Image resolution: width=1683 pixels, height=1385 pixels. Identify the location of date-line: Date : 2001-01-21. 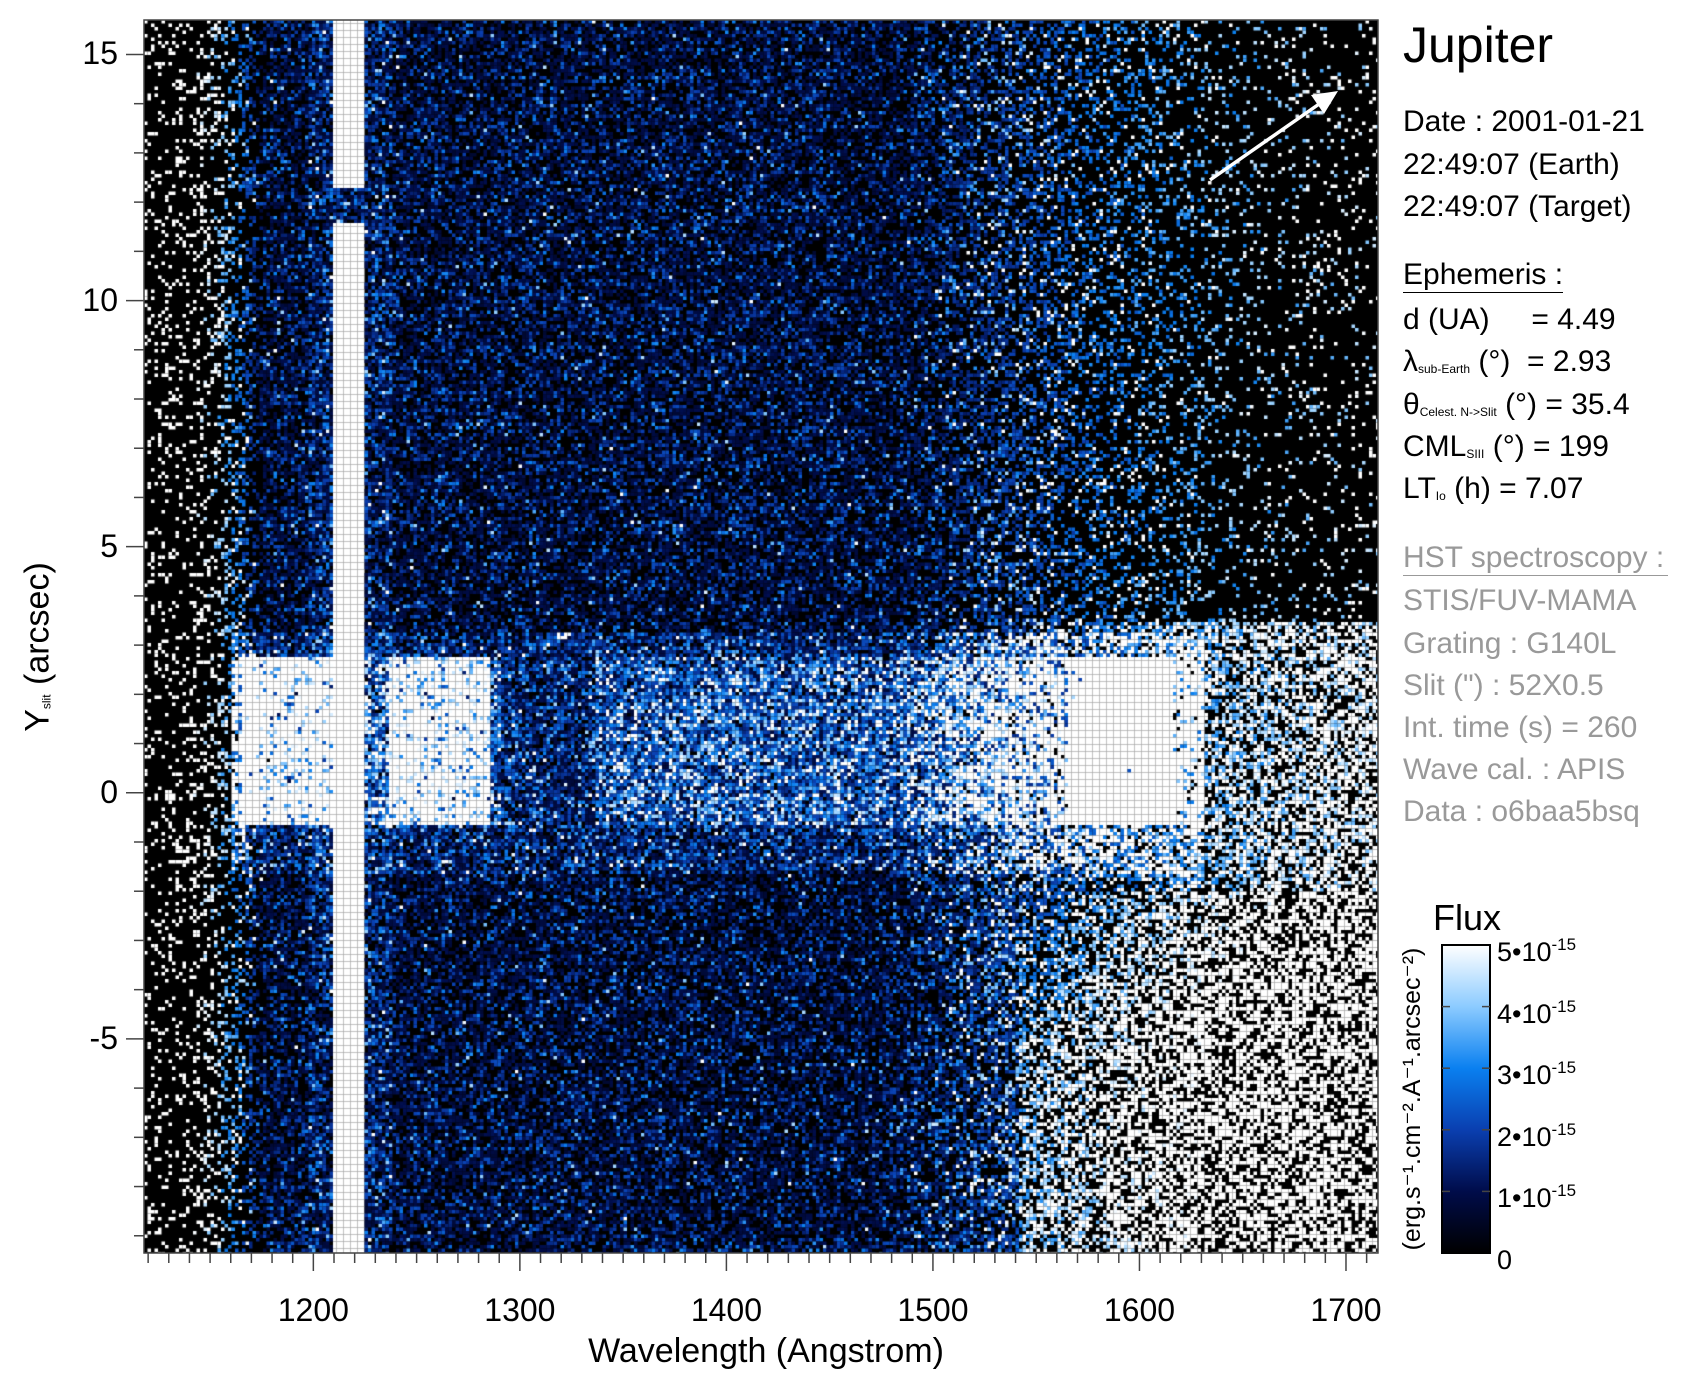
(1524, 121).